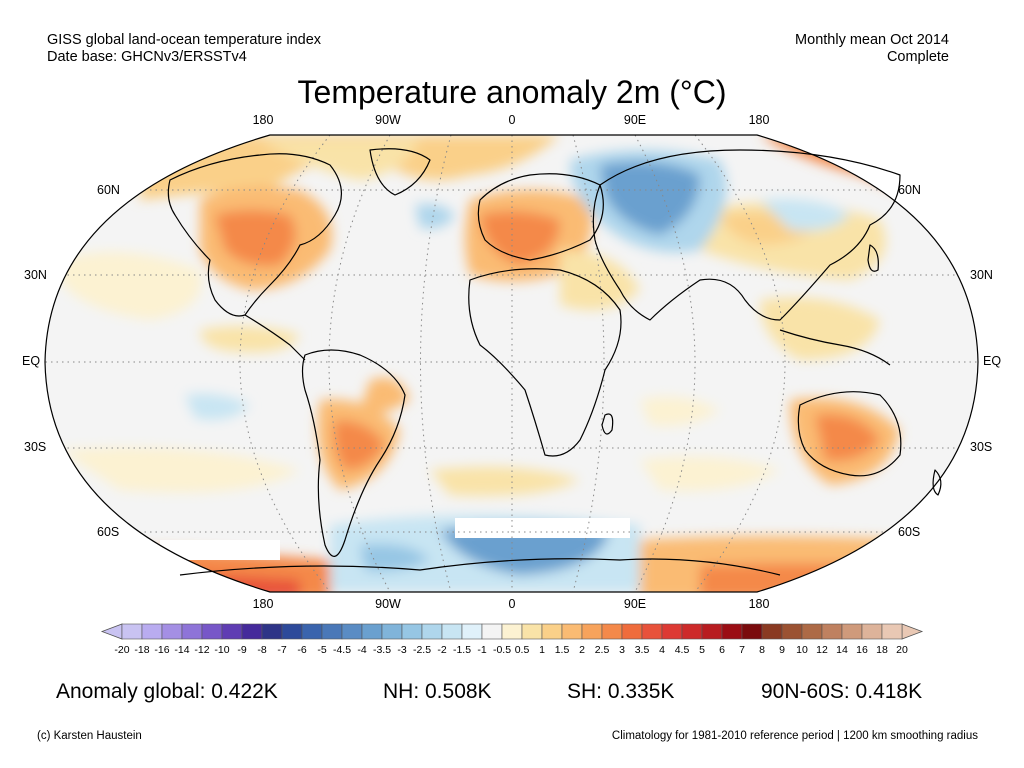 The height and width of the screenshot is (768, 1024). Describe the element at coordinates (937, 482) in the screenshot. I see `new-zealand-outline` at that location.